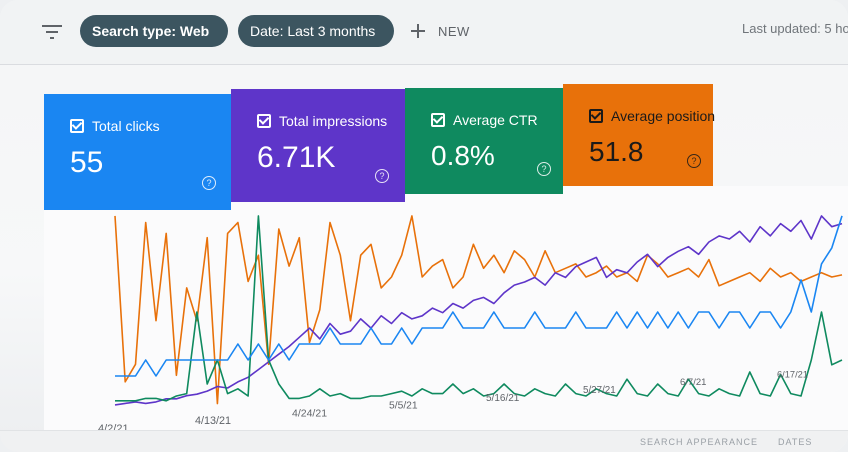  Describe the element at coordinates (87, 162) in the screenshot. I see `metric-value: 55` at that location.